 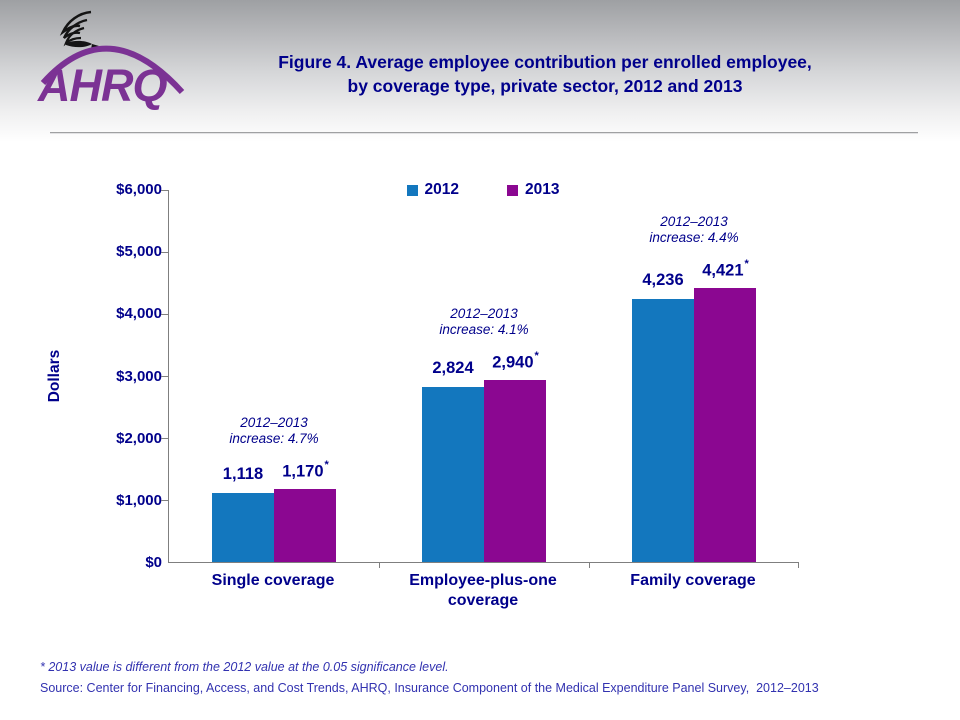 What do you see at coordinates (412, 190) in the screenshot?
I see `legend-swatch-2012` at bounding box center [412, 190].